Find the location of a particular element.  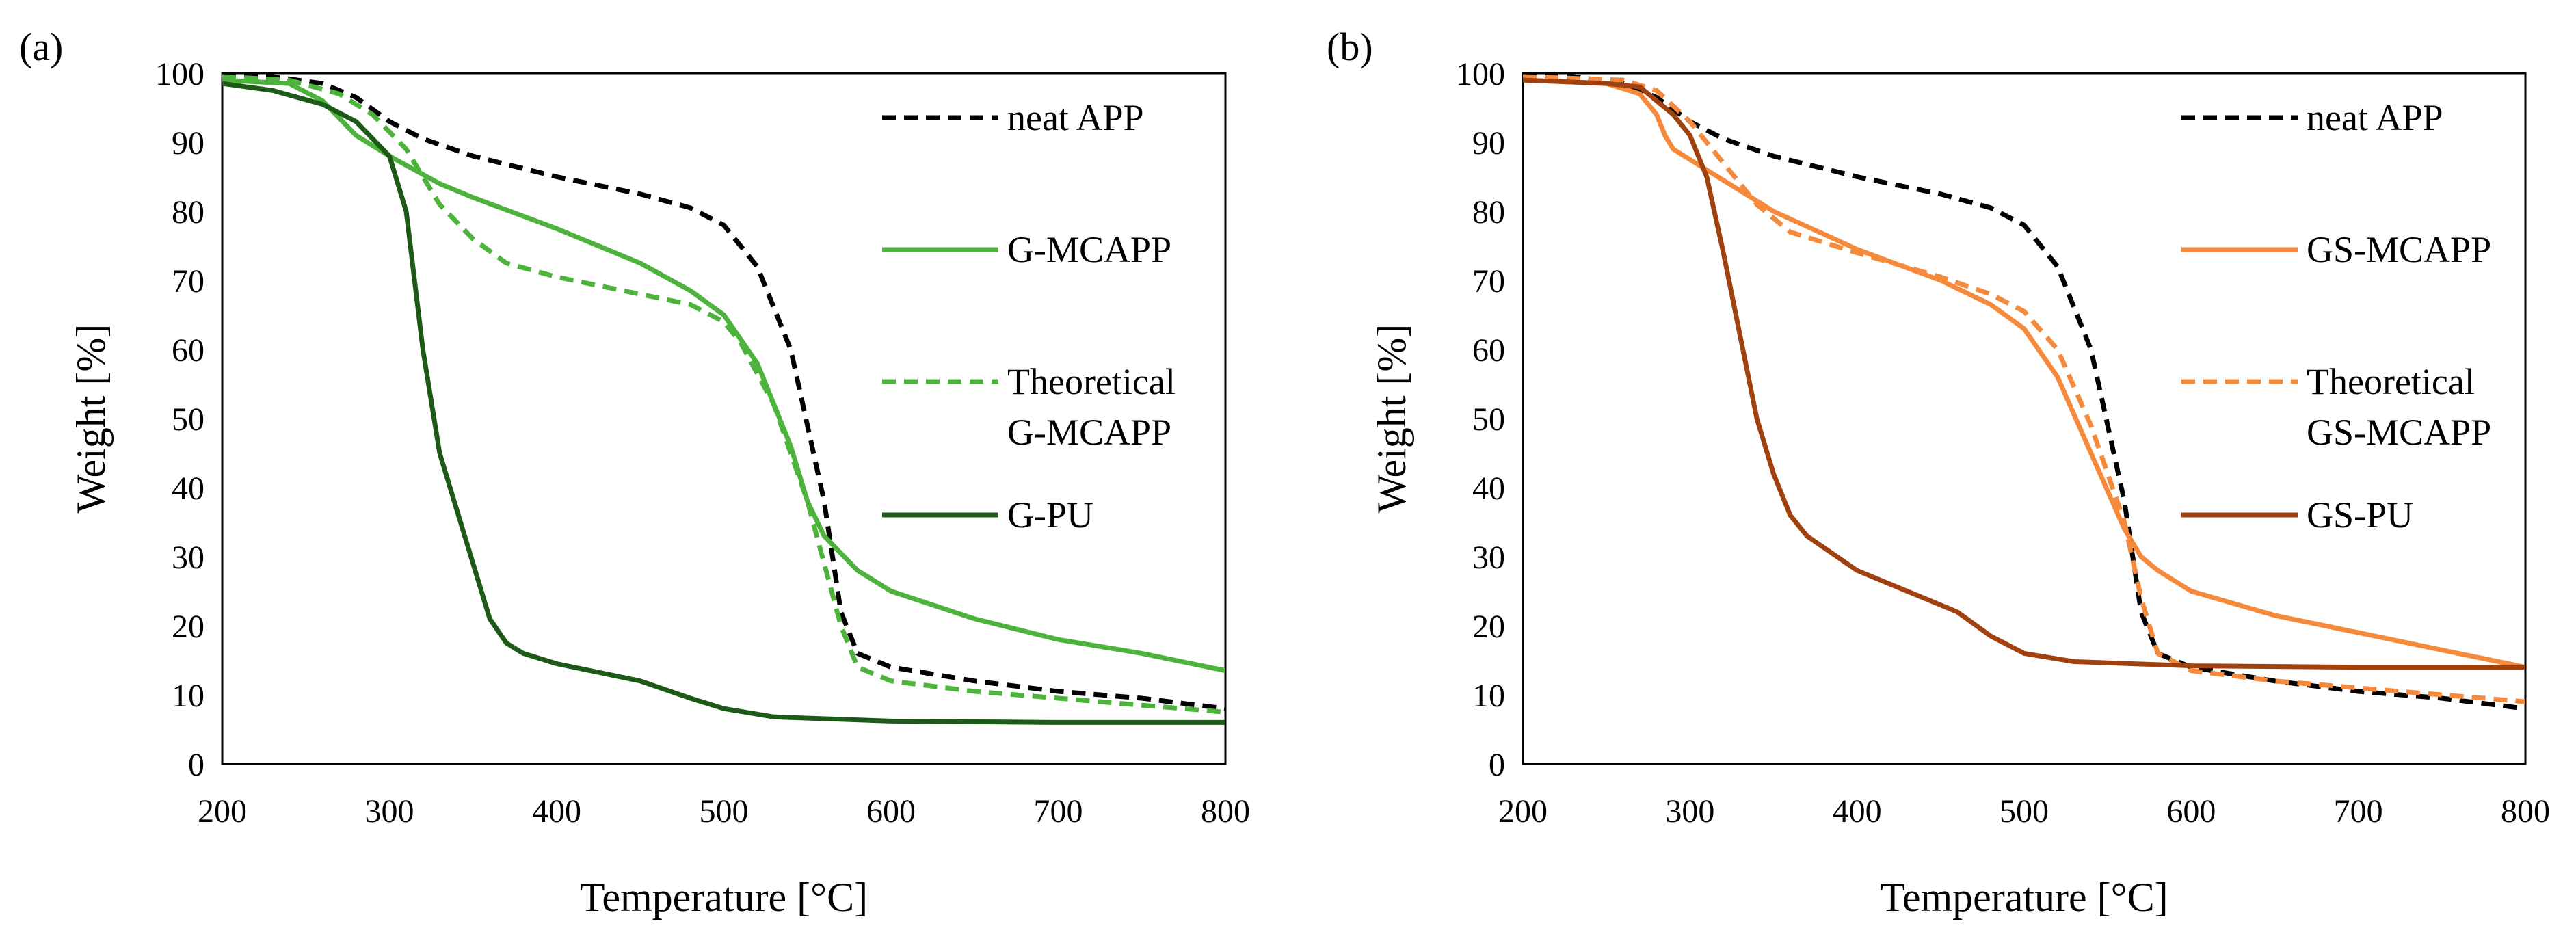

legend-label: GS-PU is located at coordinates (2360, 514).